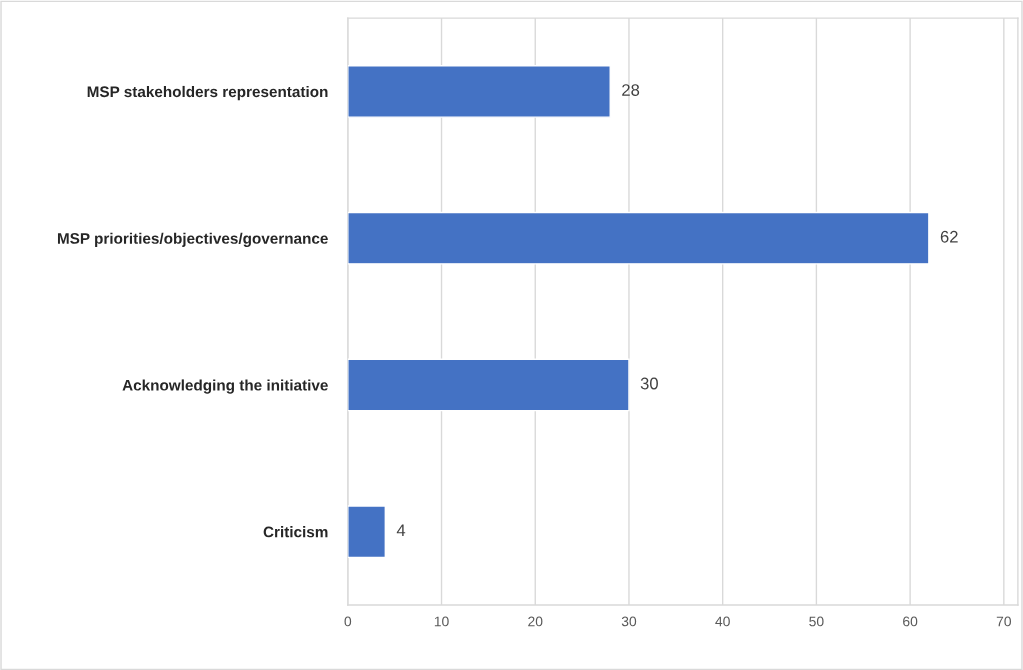 This screenshot has height=670, width=1023. What do you see at coordinates (631, 90) in the screenshot?
I see `data-label: 28` at bounding box center [631, 90].